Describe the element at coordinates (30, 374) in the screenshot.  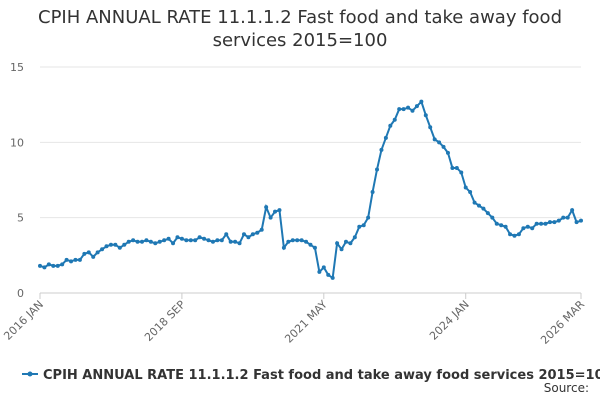
I see `legend-marker` at that location.